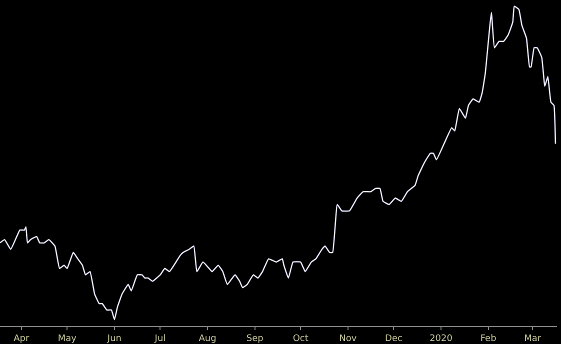 Image resolution: width=561 pixels, height=344 pixels. Describe the element at coordinates (348, 339) in the screenshot. I see `x-tick-label: Nov` at that location.